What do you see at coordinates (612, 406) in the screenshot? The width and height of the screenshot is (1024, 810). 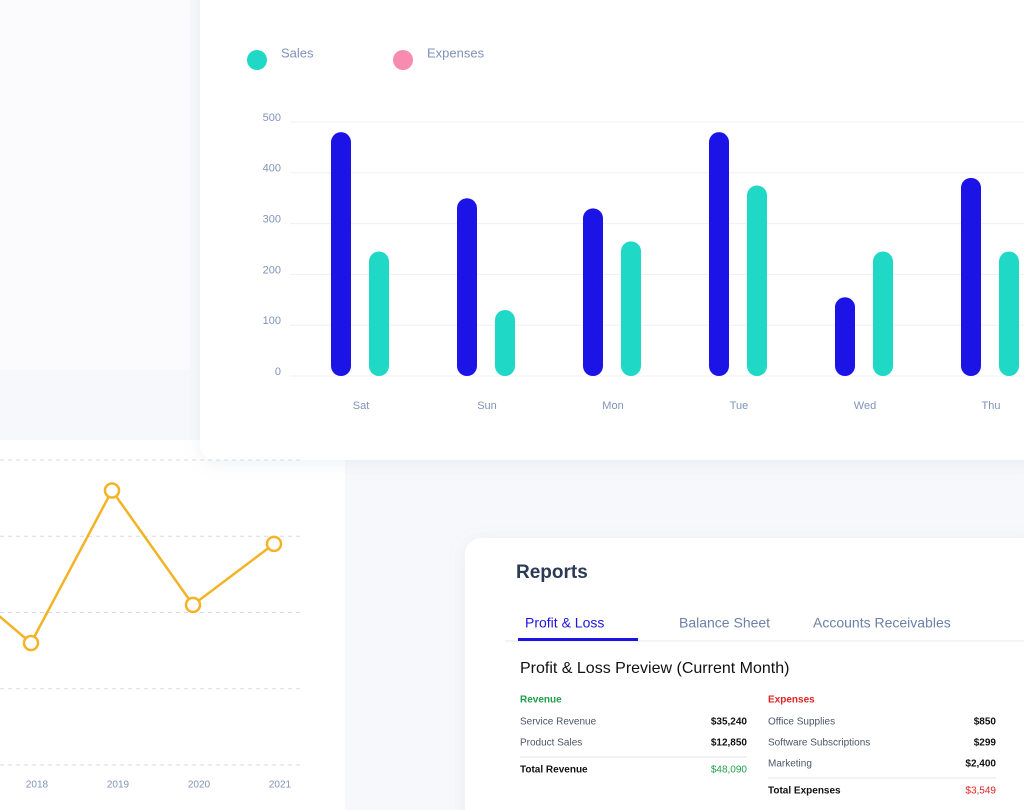 I see `x-tick-label: Mon` at bounding box center [612, 406].